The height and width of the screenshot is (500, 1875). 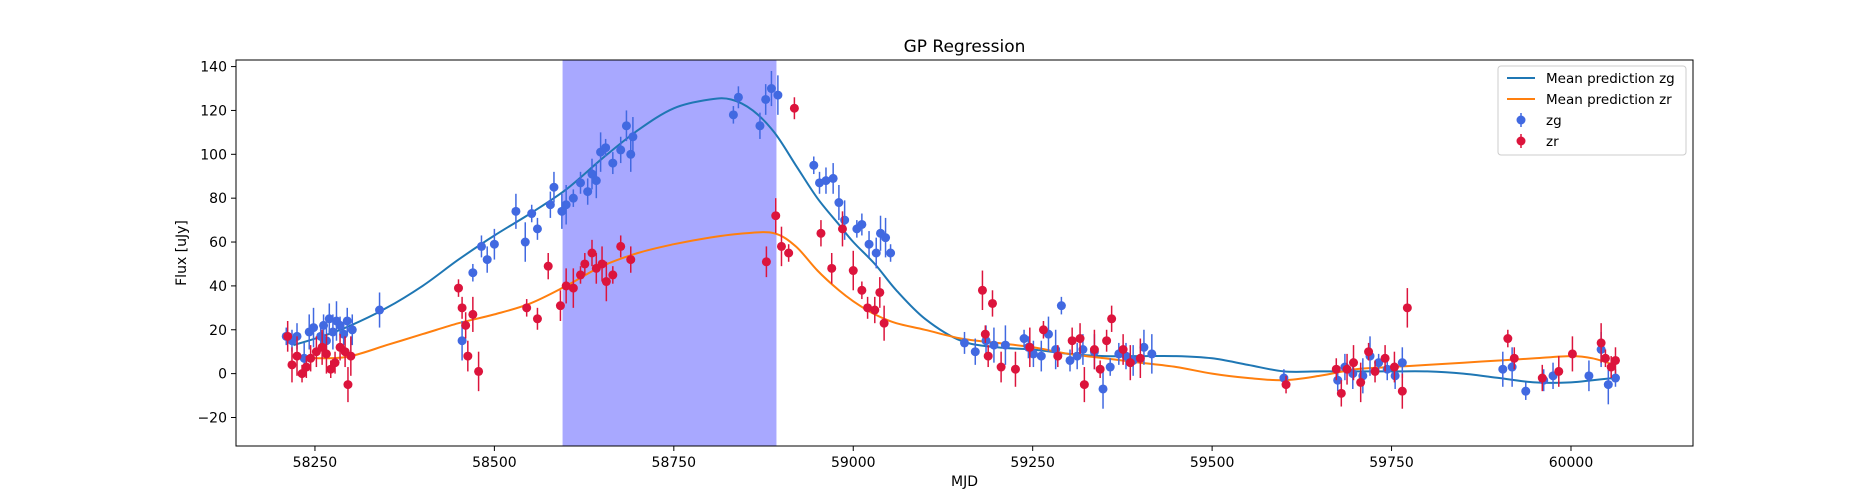 What do you see at coordinates (1212, 463) in the screenshot?
I see `x-tick-label: 59500` at bounding box center [1212, 463].